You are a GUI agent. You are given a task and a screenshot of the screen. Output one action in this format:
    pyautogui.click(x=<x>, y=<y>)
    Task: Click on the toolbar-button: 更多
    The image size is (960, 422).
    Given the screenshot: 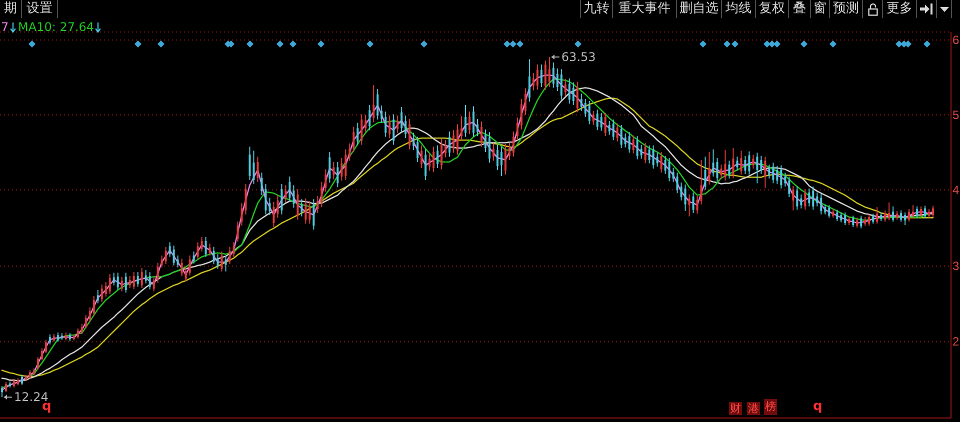 What is the action you would take?
    pyautogui.click(x=899, y=9)
    